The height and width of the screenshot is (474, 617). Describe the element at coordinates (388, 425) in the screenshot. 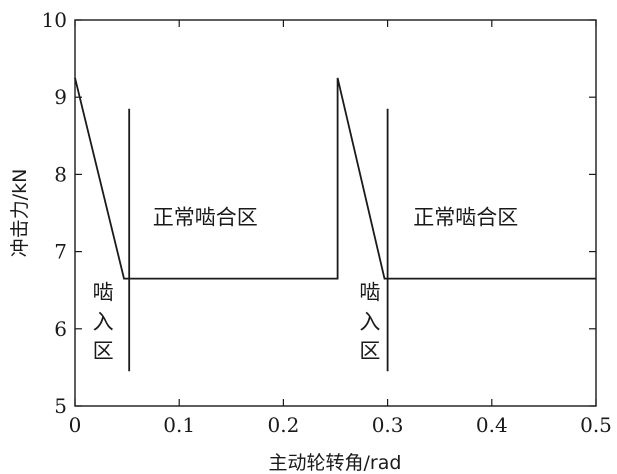

I see `x-tick-label: 0.3` at that location.